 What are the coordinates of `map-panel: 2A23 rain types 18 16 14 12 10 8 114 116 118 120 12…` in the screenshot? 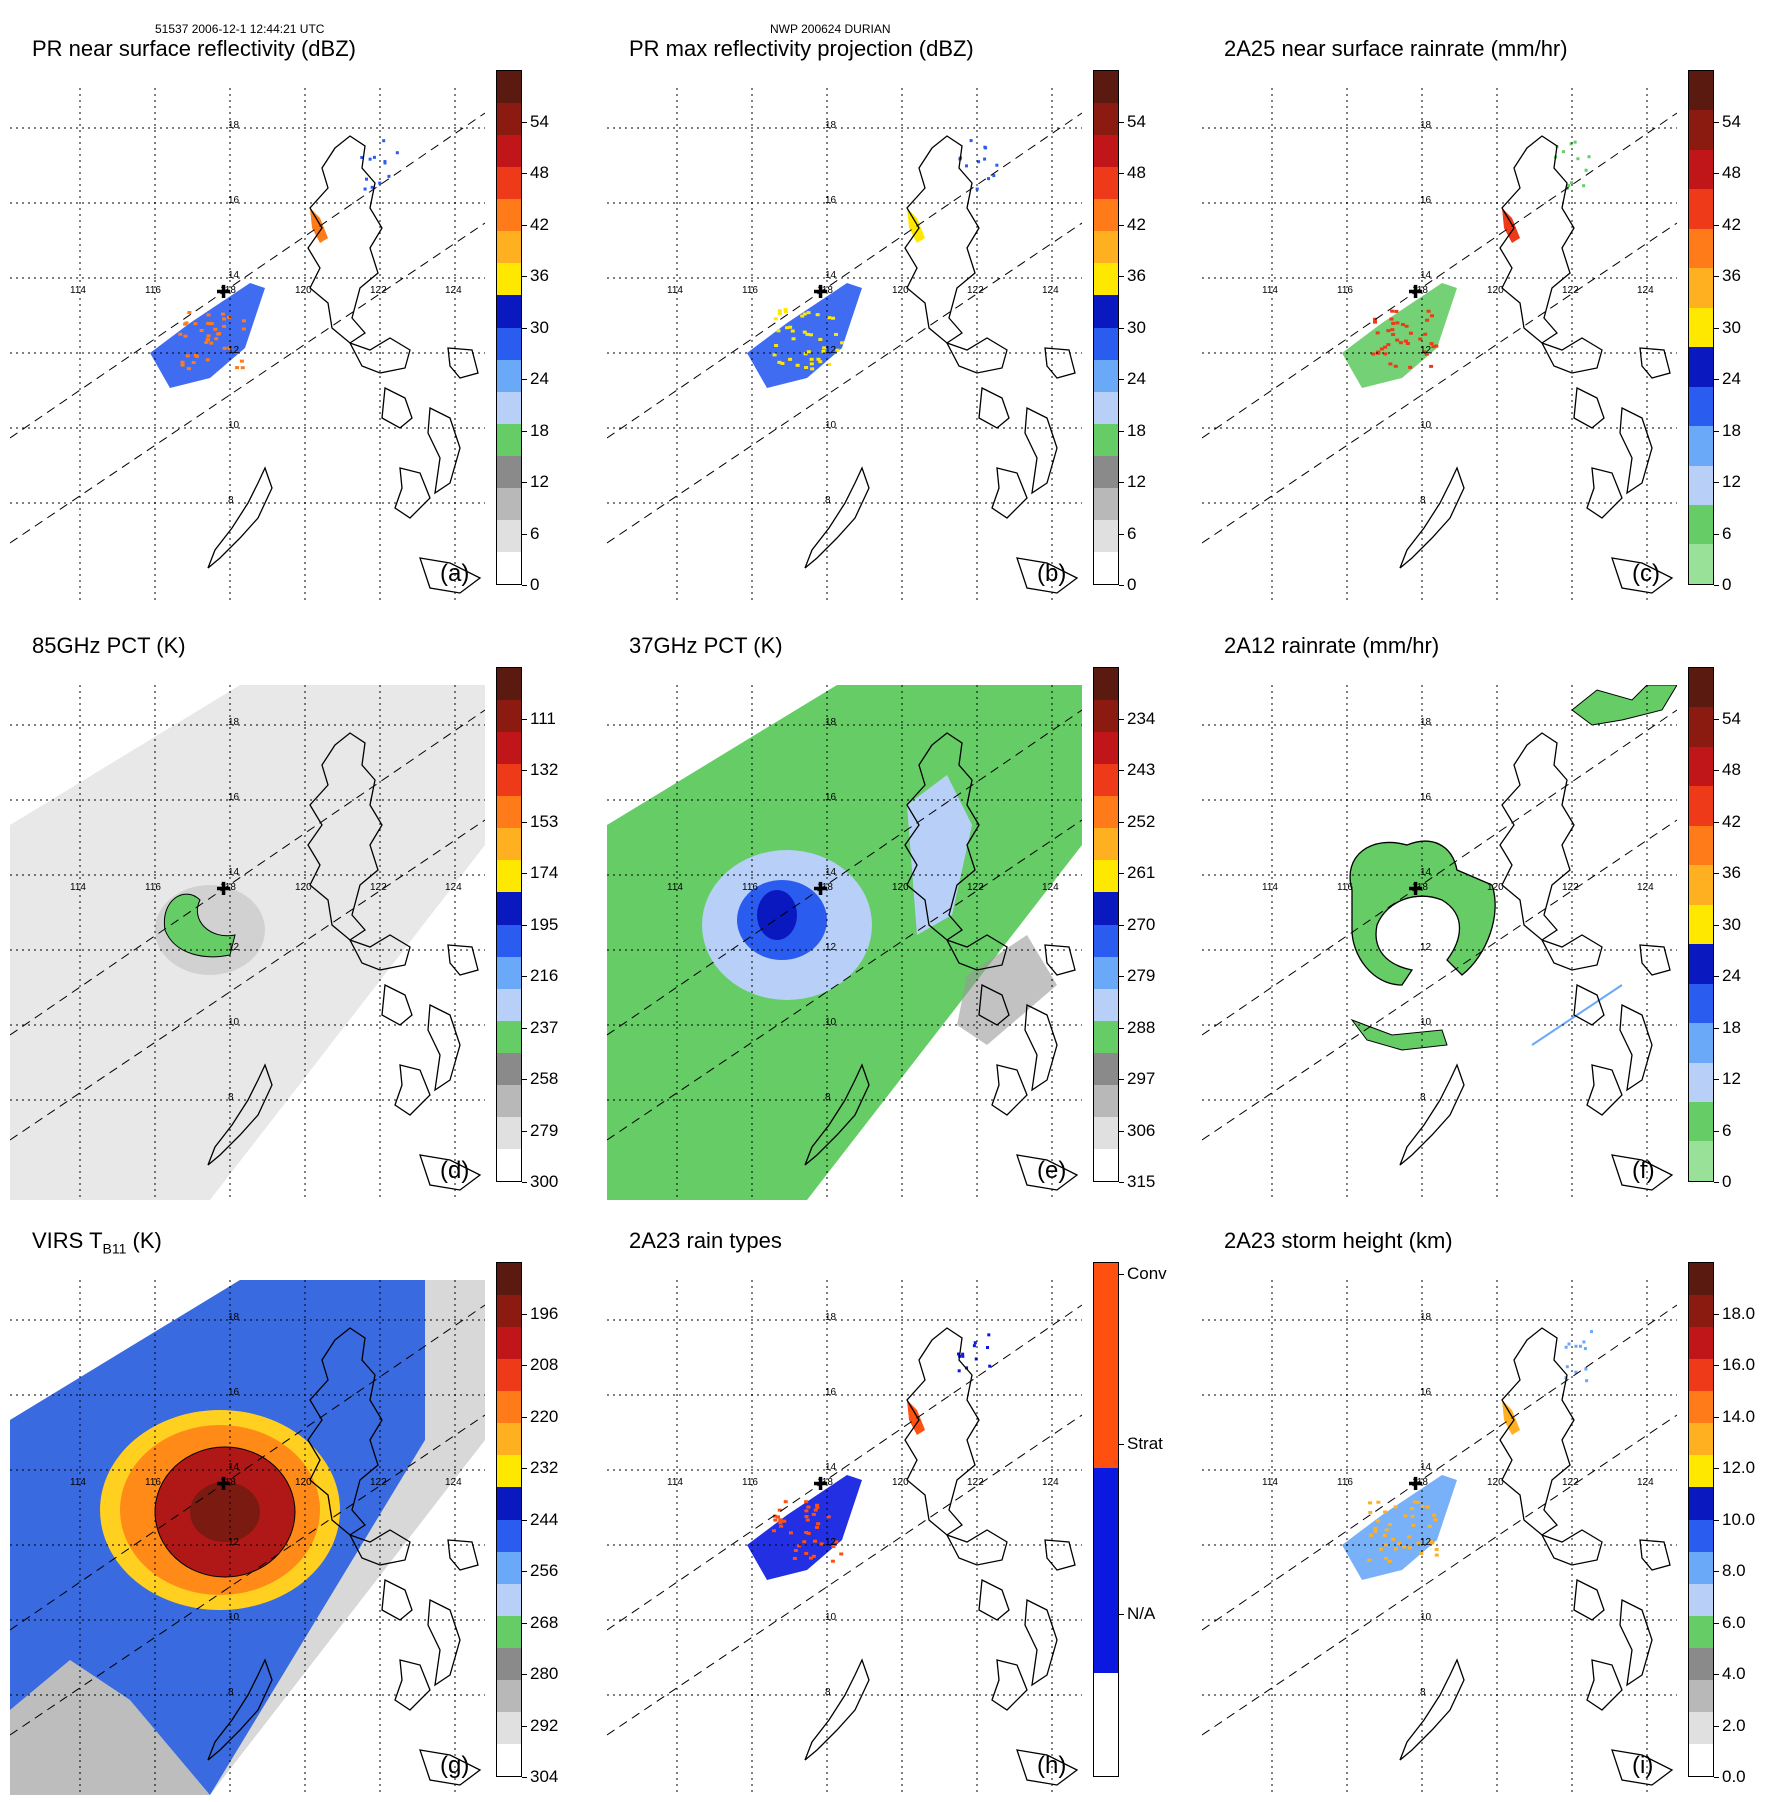 It's located at (882, 1512).